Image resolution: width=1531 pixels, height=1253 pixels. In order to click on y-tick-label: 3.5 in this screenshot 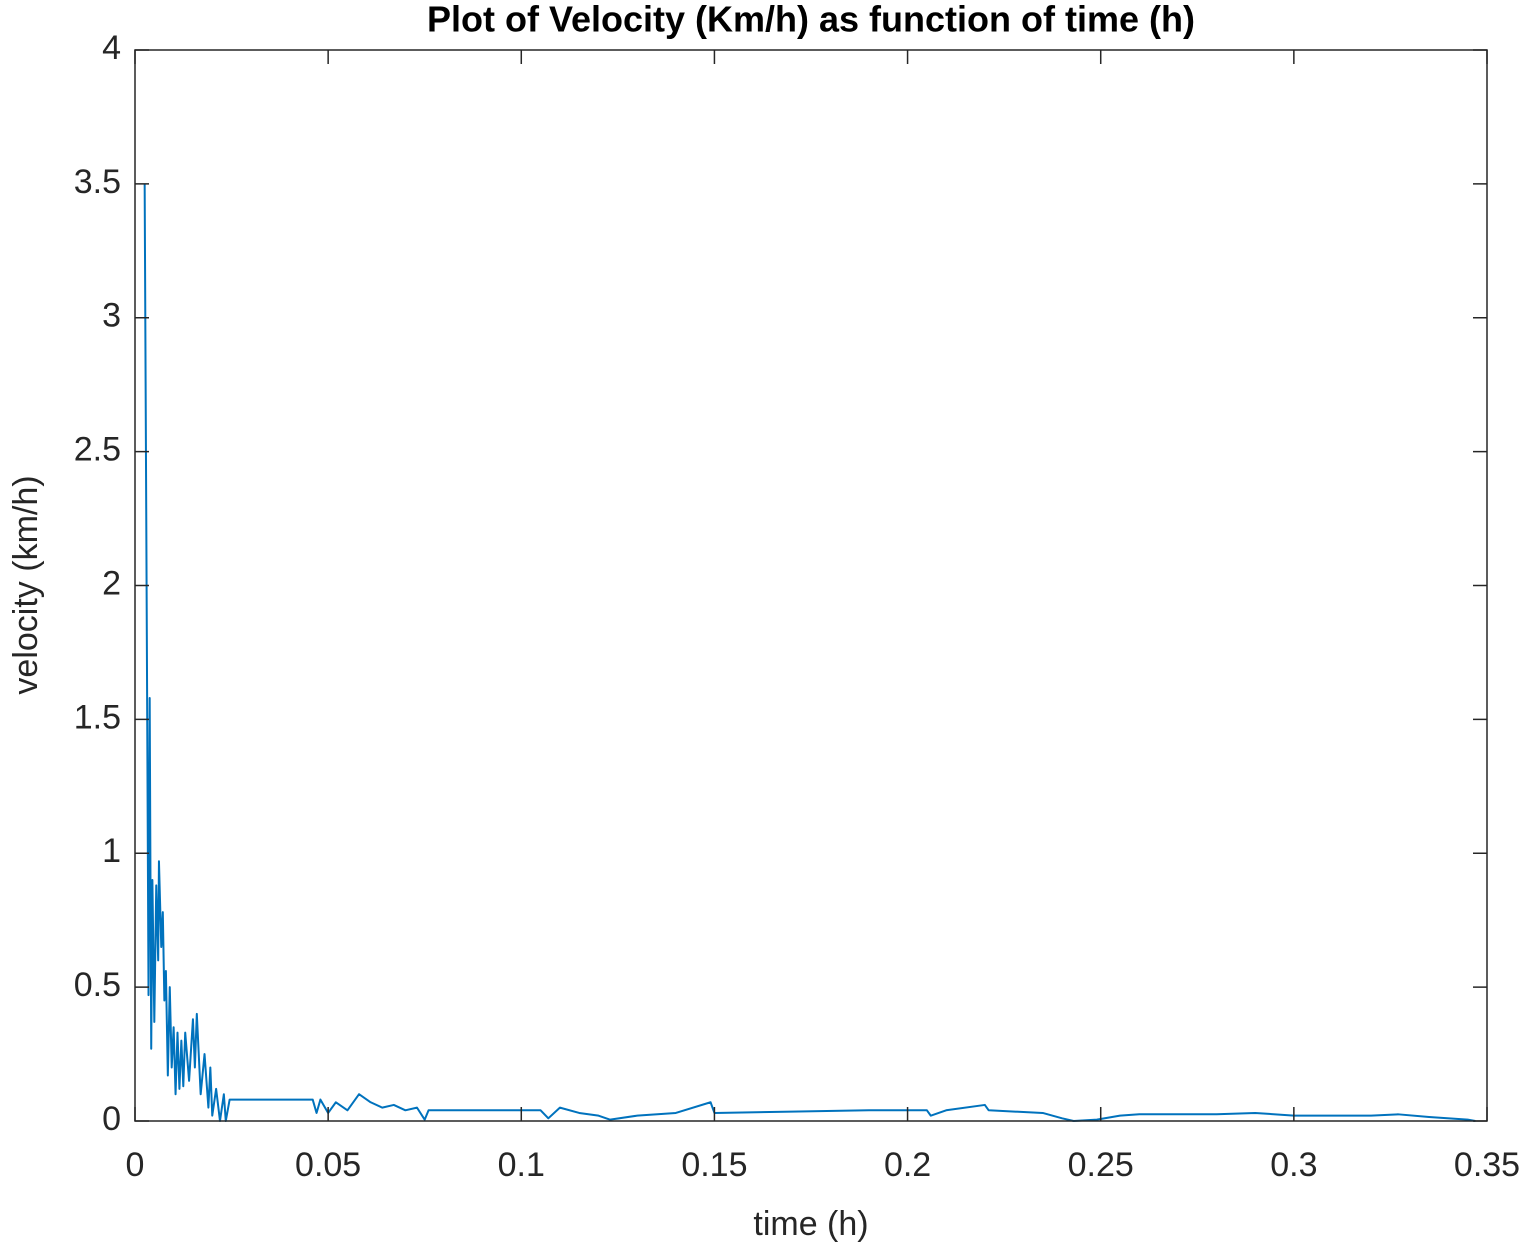, I will do `click(97, 182)`.